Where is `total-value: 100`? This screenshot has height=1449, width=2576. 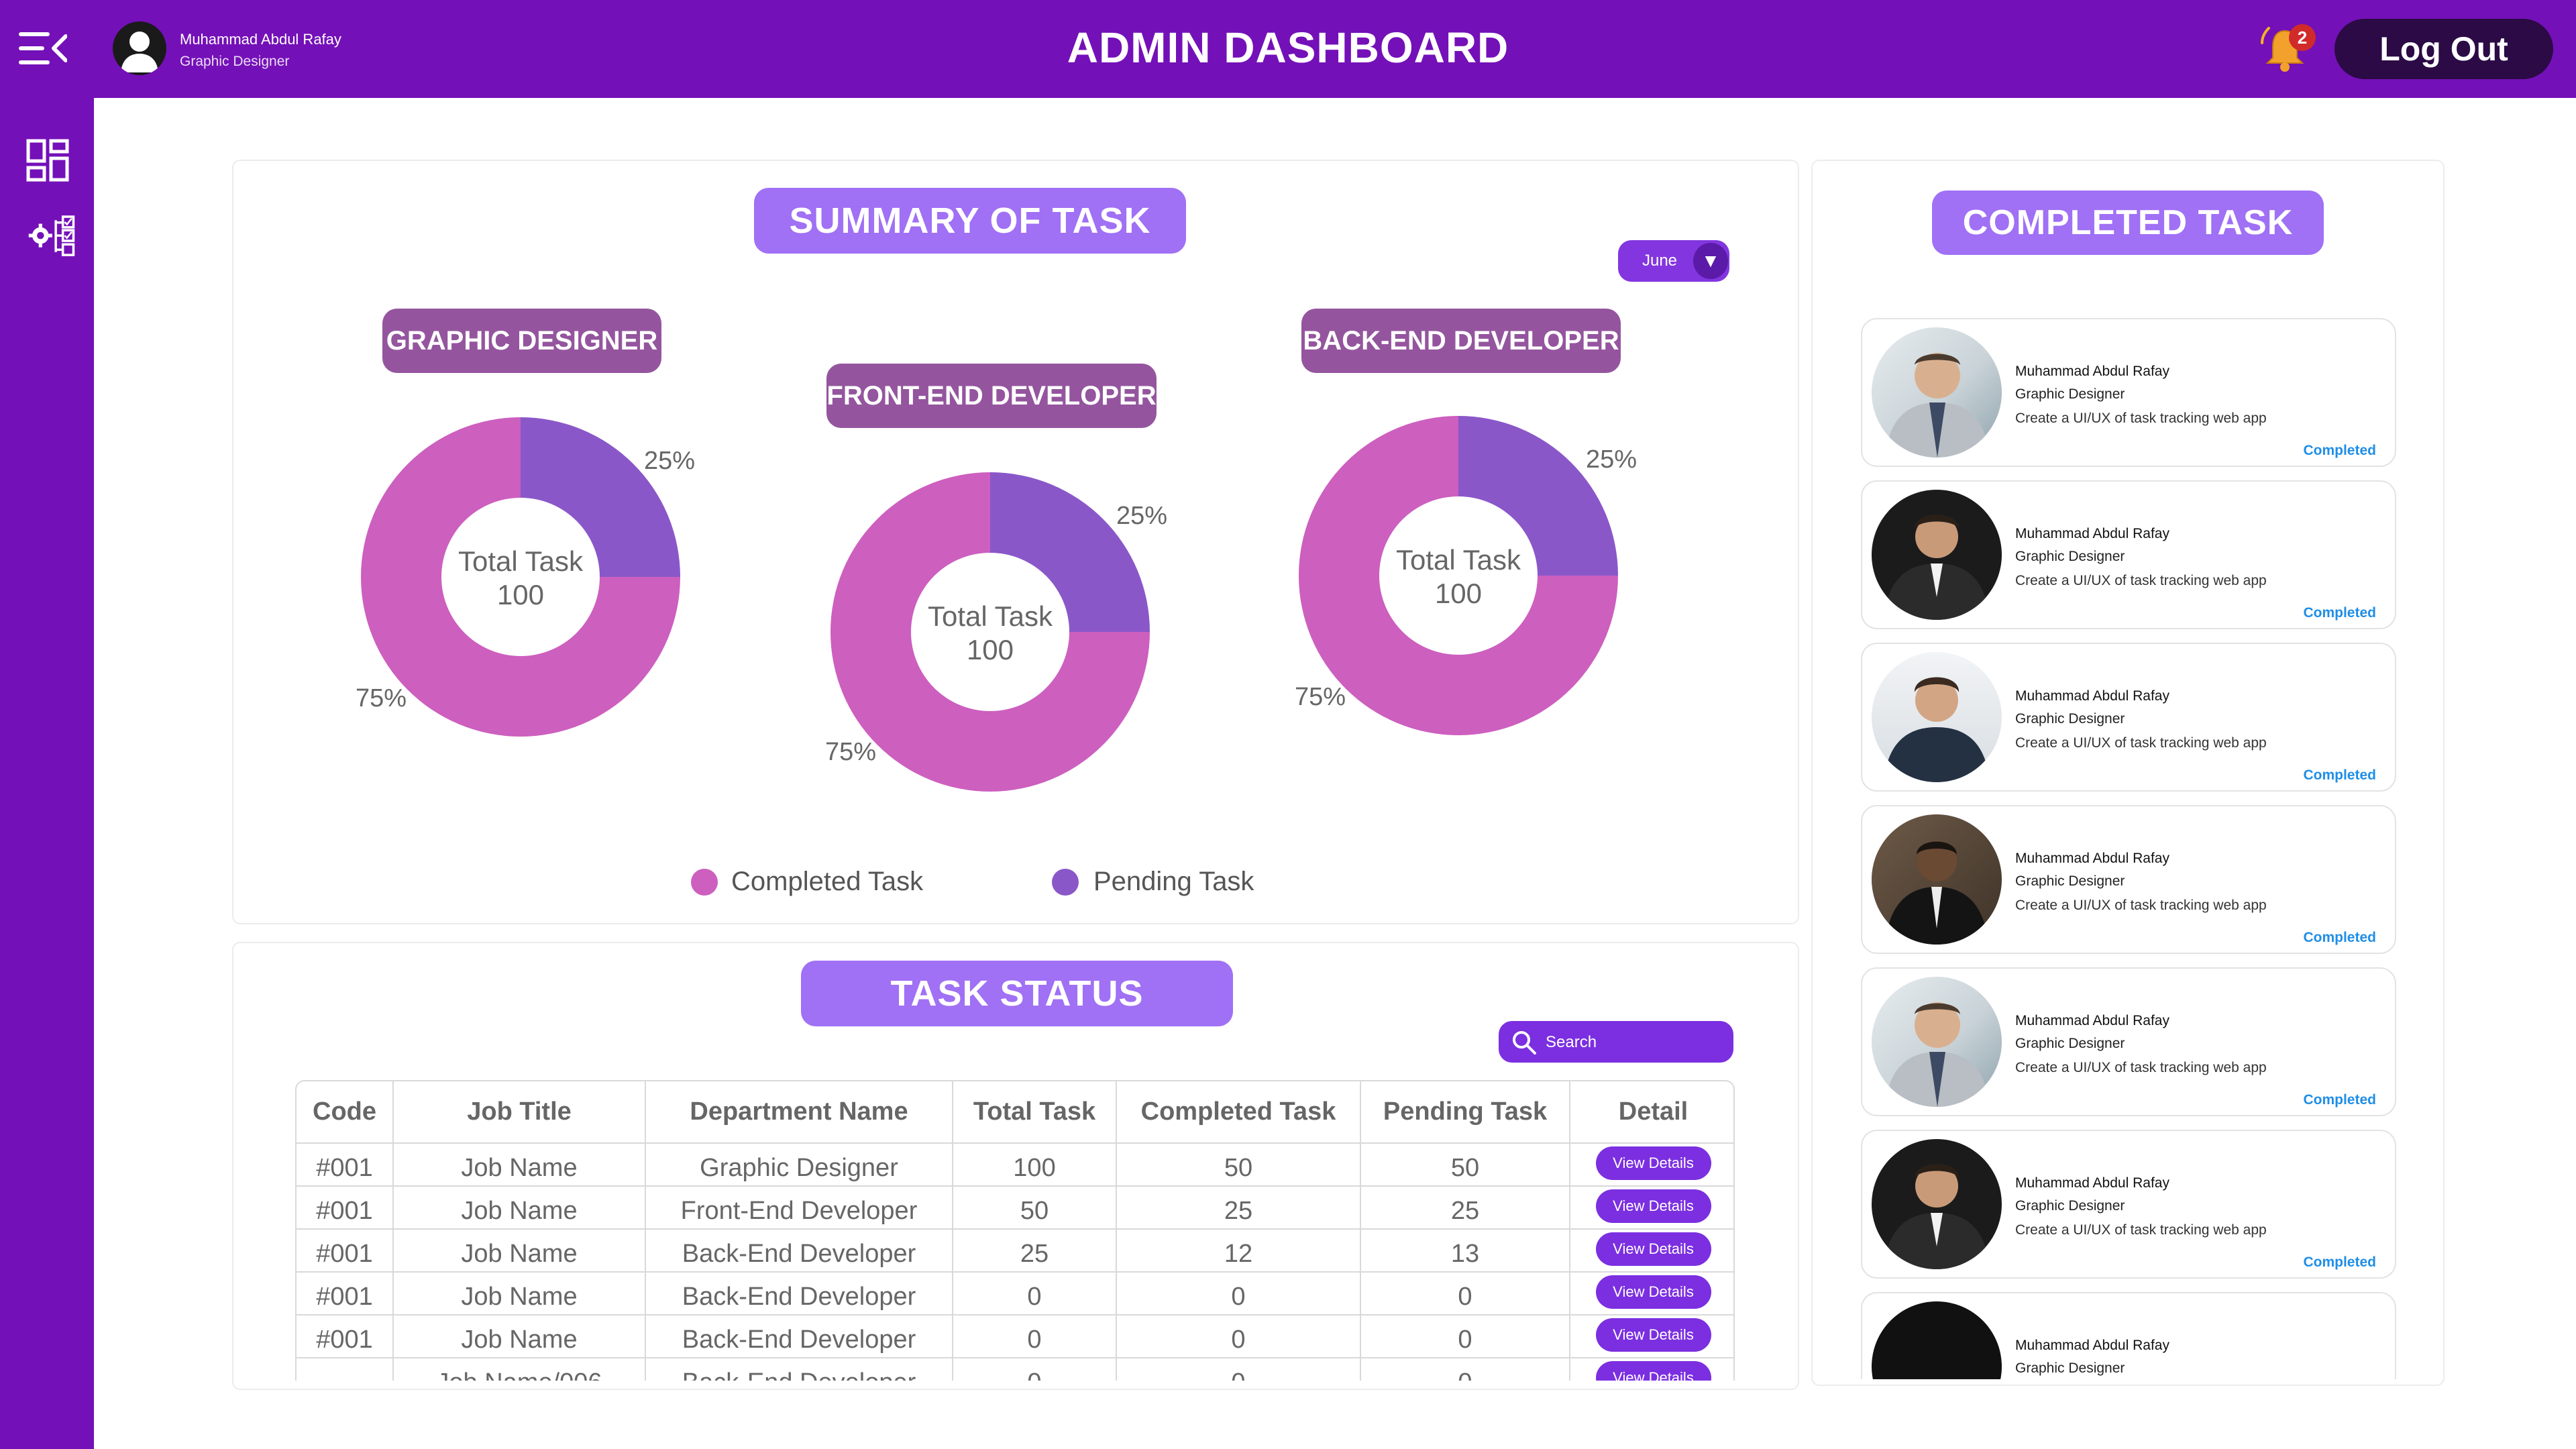
total-value: 100 is located at coordinates (1458, 593).